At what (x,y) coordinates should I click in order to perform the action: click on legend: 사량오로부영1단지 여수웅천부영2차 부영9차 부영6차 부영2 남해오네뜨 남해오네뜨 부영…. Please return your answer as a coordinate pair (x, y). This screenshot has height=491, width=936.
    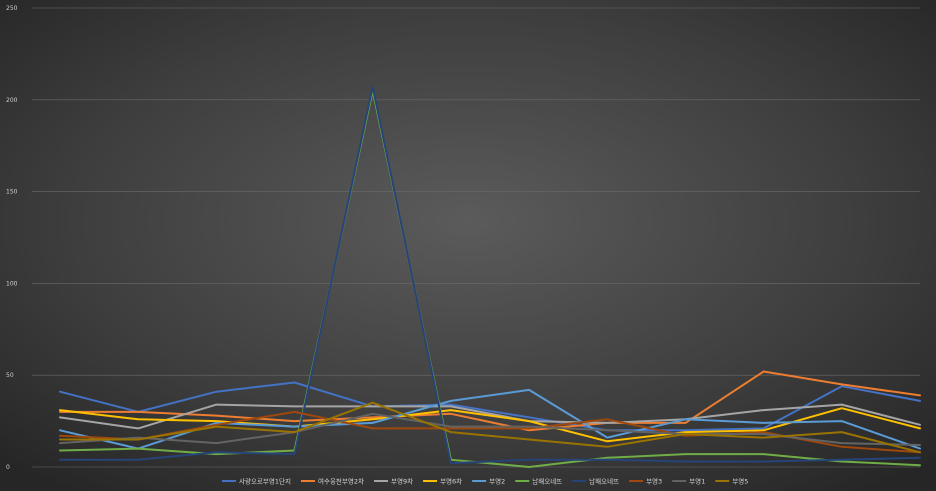
    Looking at the image, I should click on (485, 481).